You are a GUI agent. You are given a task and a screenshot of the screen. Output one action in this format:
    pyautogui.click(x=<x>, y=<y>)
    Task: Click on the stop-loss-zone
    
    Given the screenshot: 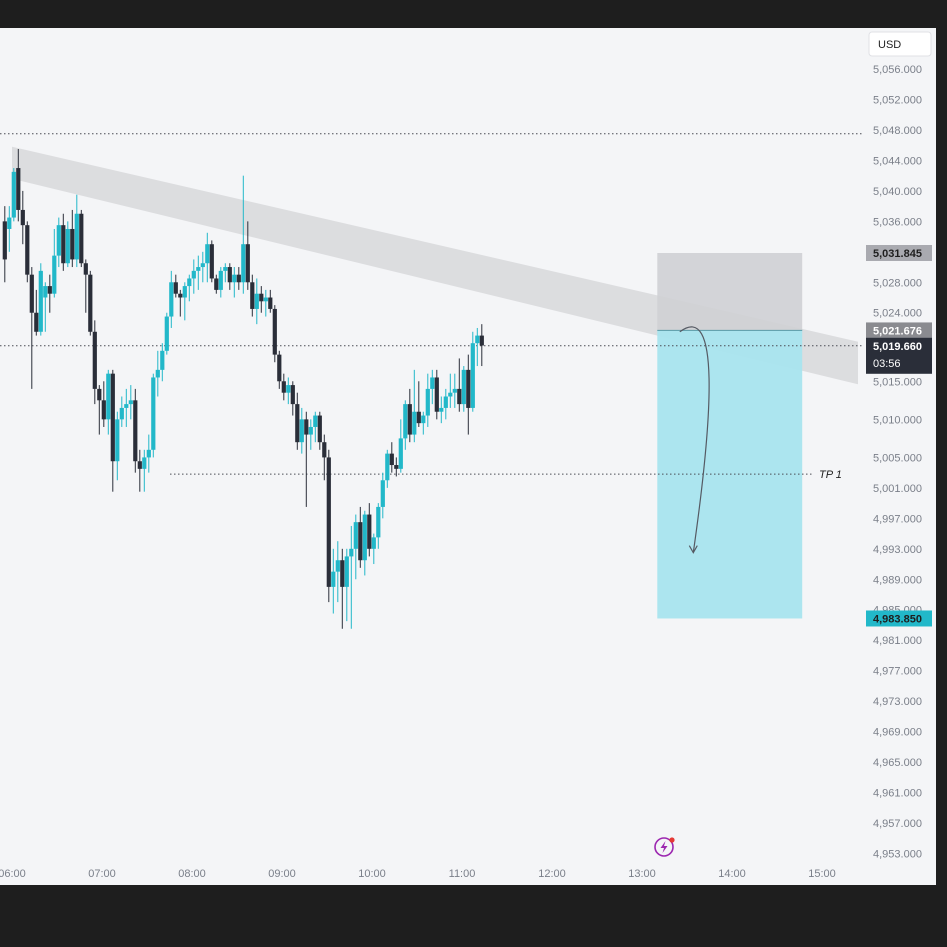 What is the action you would take?
    pyautogui.click(x=730, y=292)
    